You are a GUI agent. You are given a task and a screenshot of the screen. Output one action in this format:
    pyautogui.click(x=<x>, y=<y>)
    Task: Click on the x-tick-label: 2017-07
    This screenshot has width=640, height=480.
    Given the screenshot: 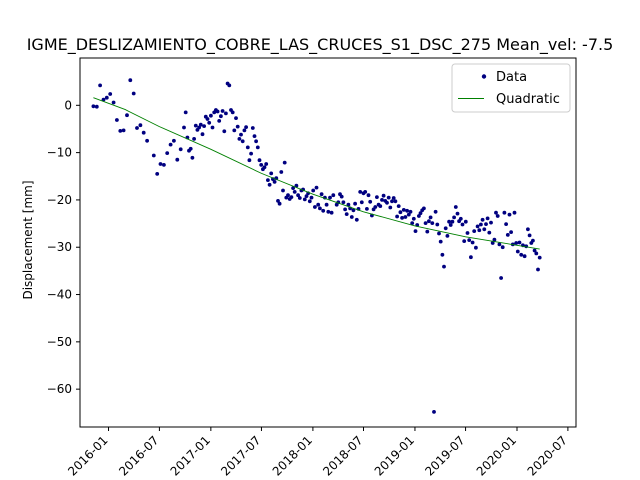 What is the action you would take?
    pyautogui.click(x=240, y=455)
    